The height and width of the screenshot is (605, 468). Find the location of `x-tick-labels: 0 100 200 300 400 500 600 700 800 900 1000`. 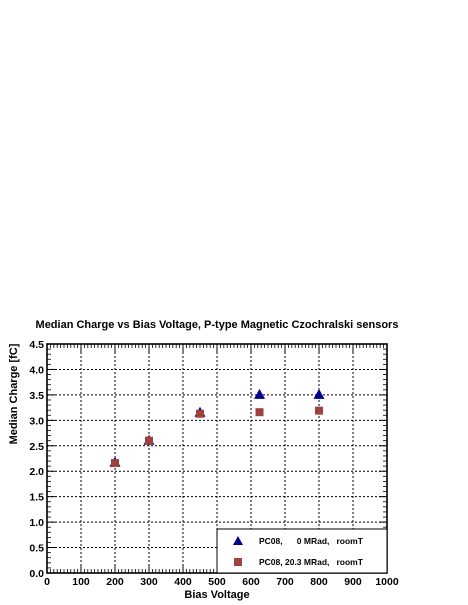

x-tick-labels: 0 100 200 300 400 500 600 700 800 900 1000 is located at coordinates (221, 582).